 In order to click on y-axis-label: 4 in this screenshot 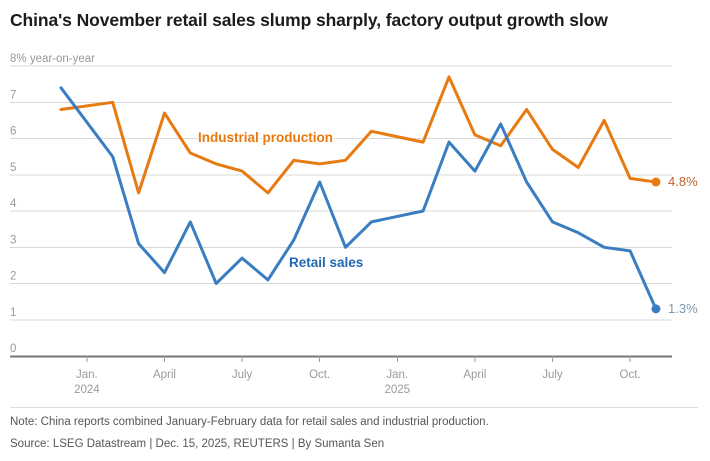, I will do `click(13, 204)`.